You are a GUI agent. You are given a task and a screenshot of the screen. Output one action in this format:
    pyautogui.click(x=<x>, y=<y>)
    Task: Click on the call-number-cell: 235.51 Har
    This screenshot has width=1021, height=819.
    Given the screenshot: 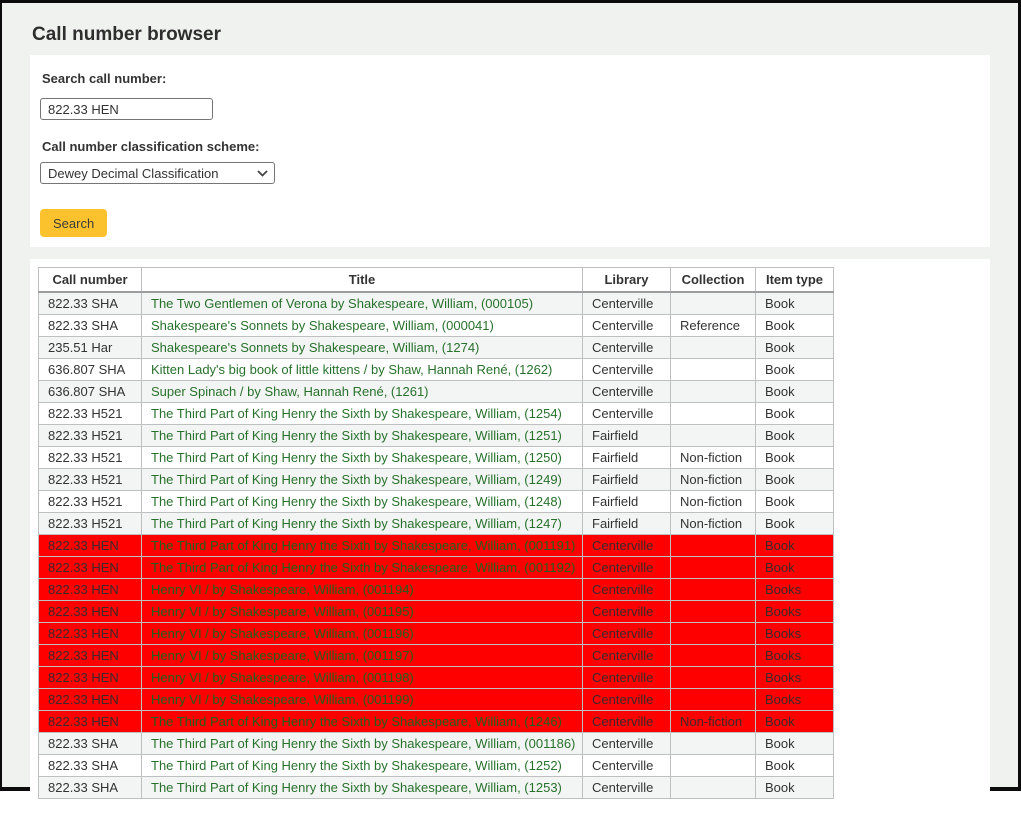 What is the action you would take?
    pyautogui.click(x=90, y=347)
    